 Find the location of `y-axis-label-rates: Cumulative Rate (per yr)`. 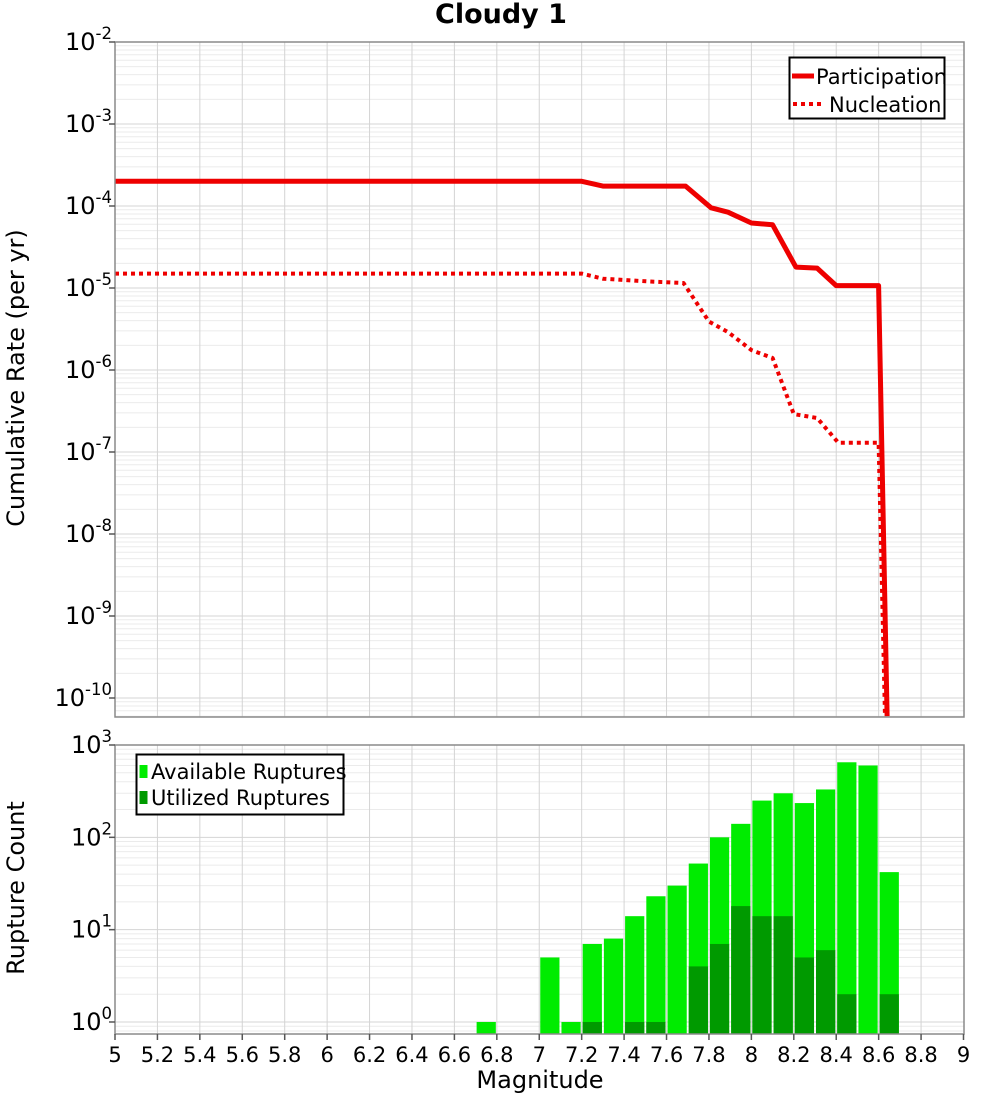

y-axis-label-rates: Cumulative Rate (per yr) is located at coordinates (16, 378).